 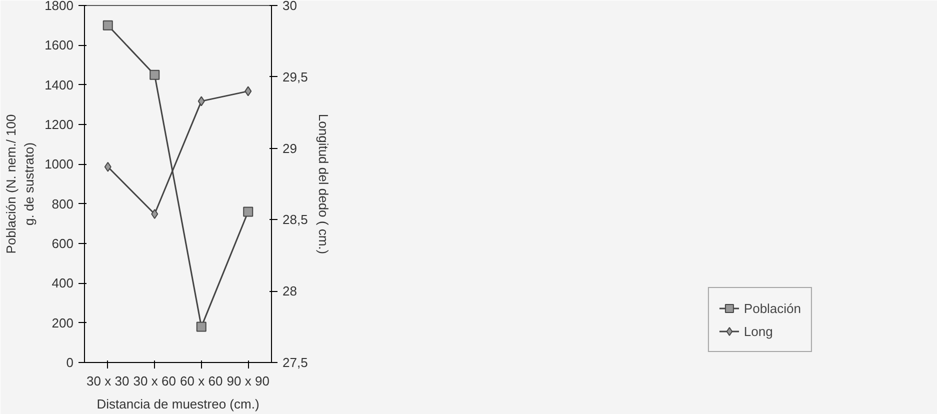 I want to click on x-tick-label: 30 x 30, so click(x=108, y=381).